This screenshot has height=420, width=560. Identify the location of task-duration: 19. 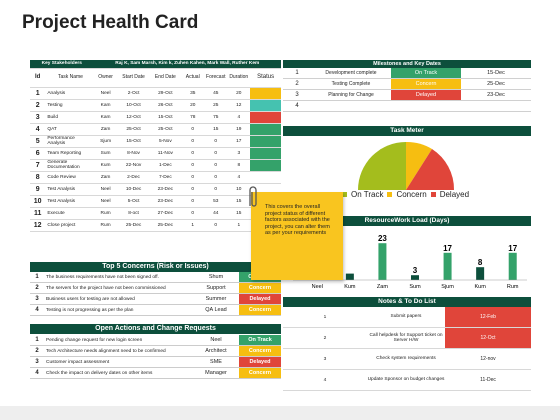
(239, 129).